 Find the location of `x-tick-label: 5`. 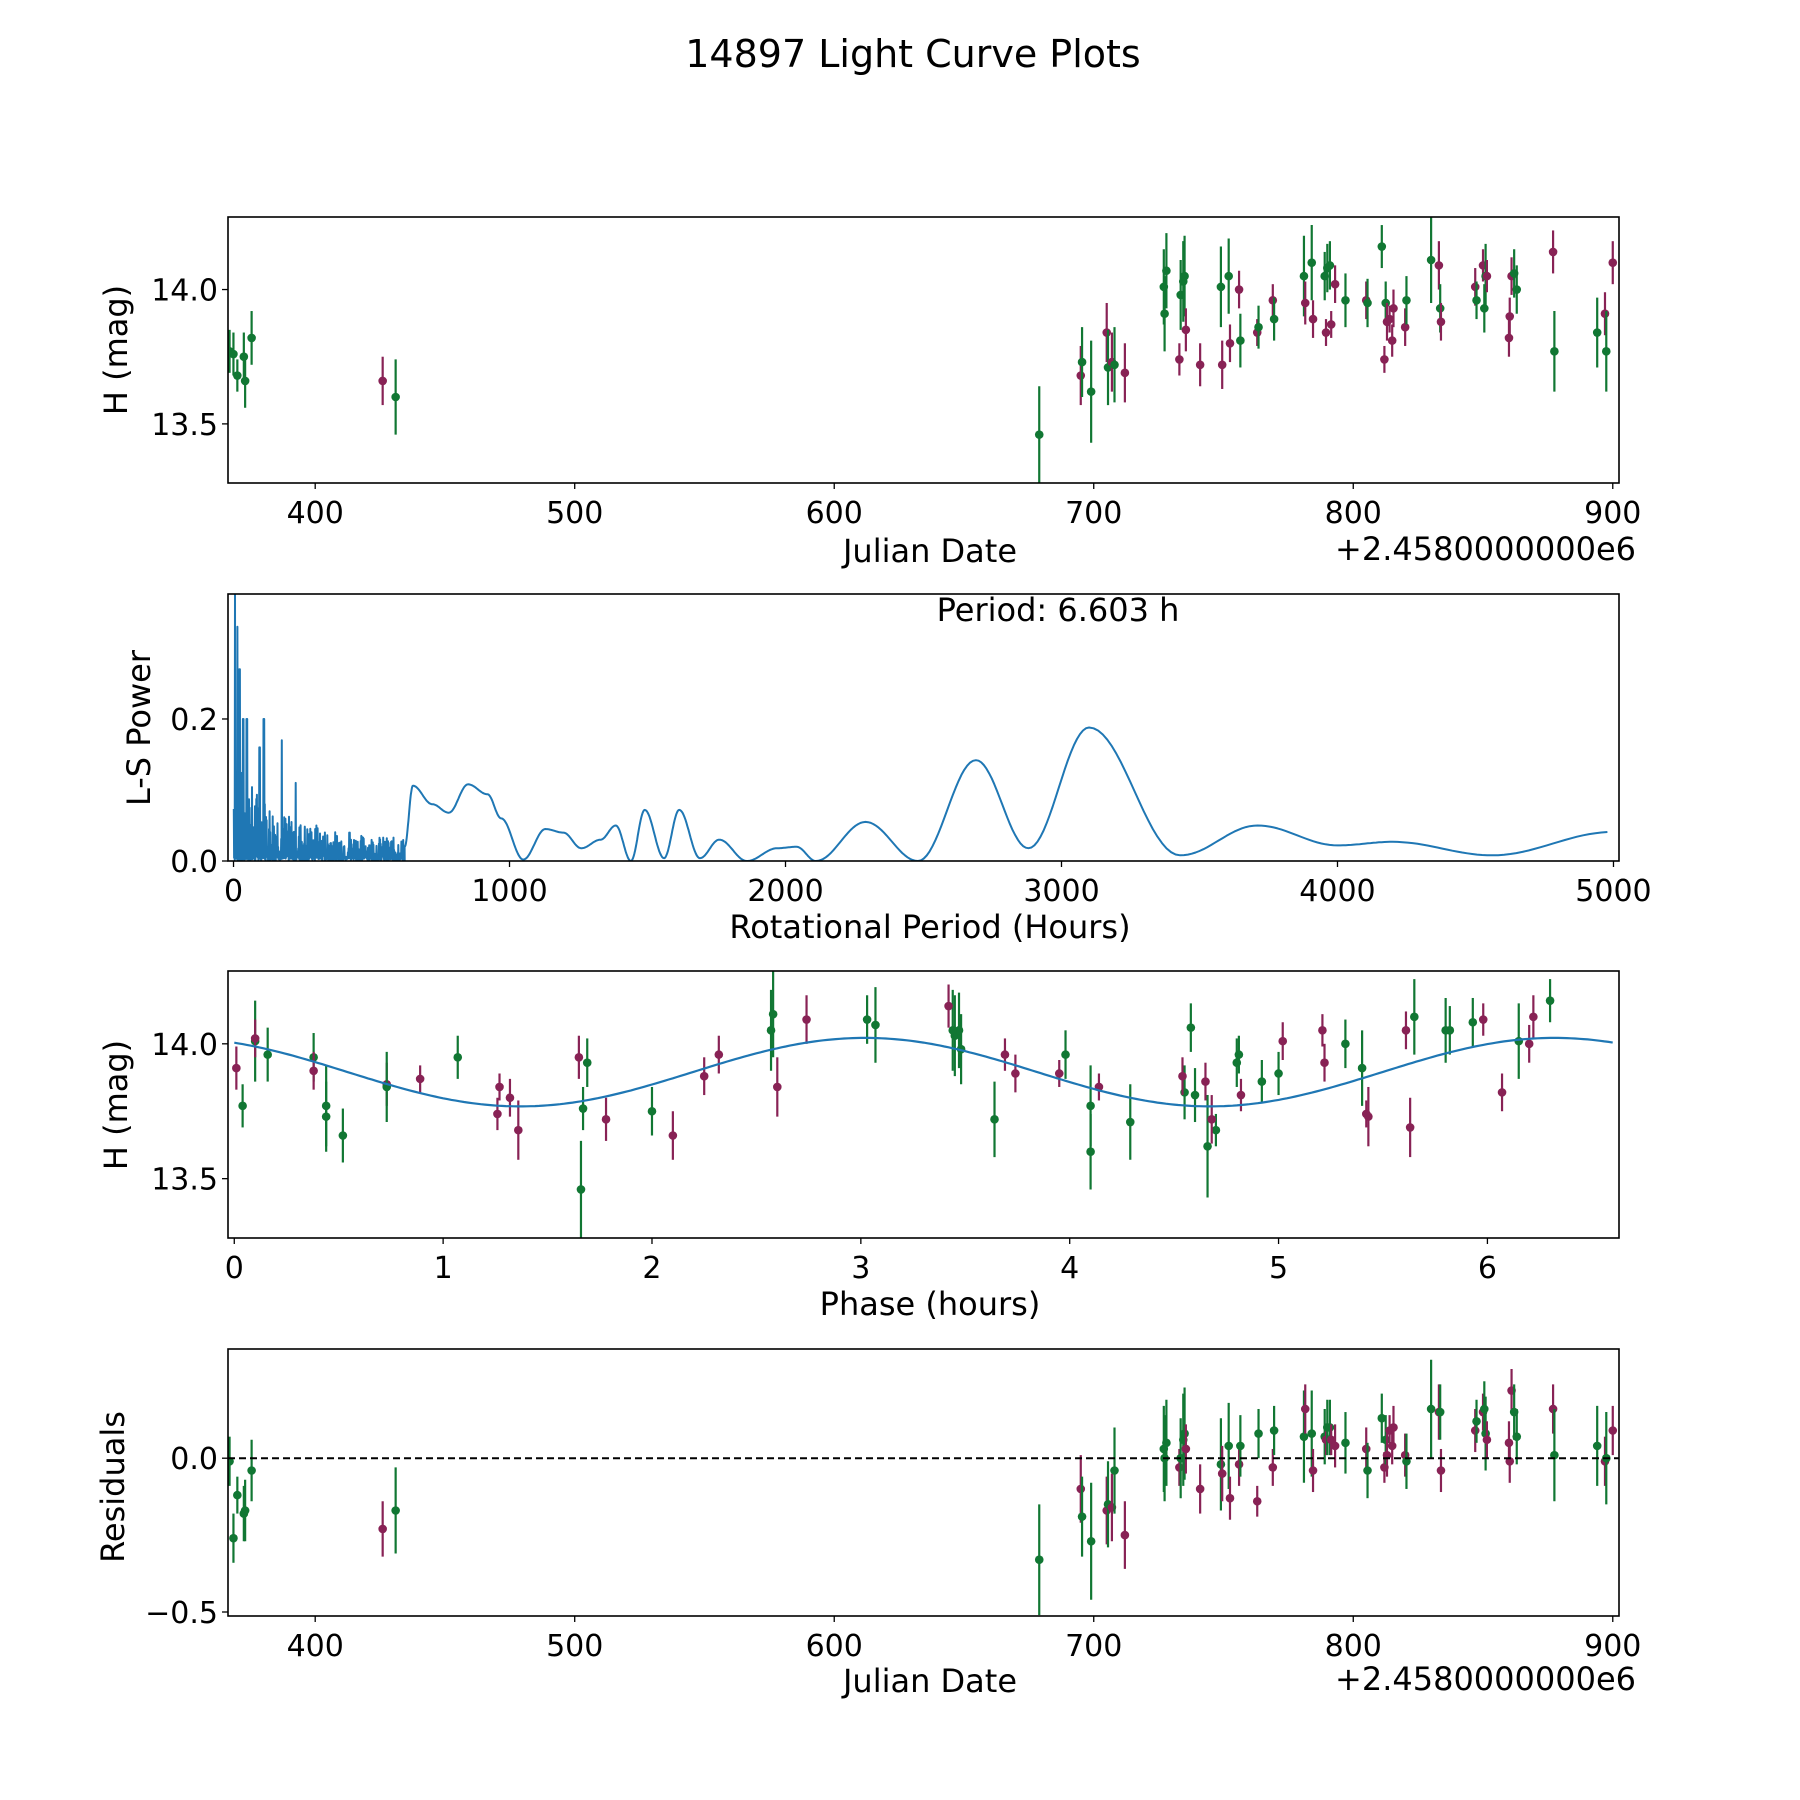

x-tick-label: 5 is located at coordinates (1278, 1268).